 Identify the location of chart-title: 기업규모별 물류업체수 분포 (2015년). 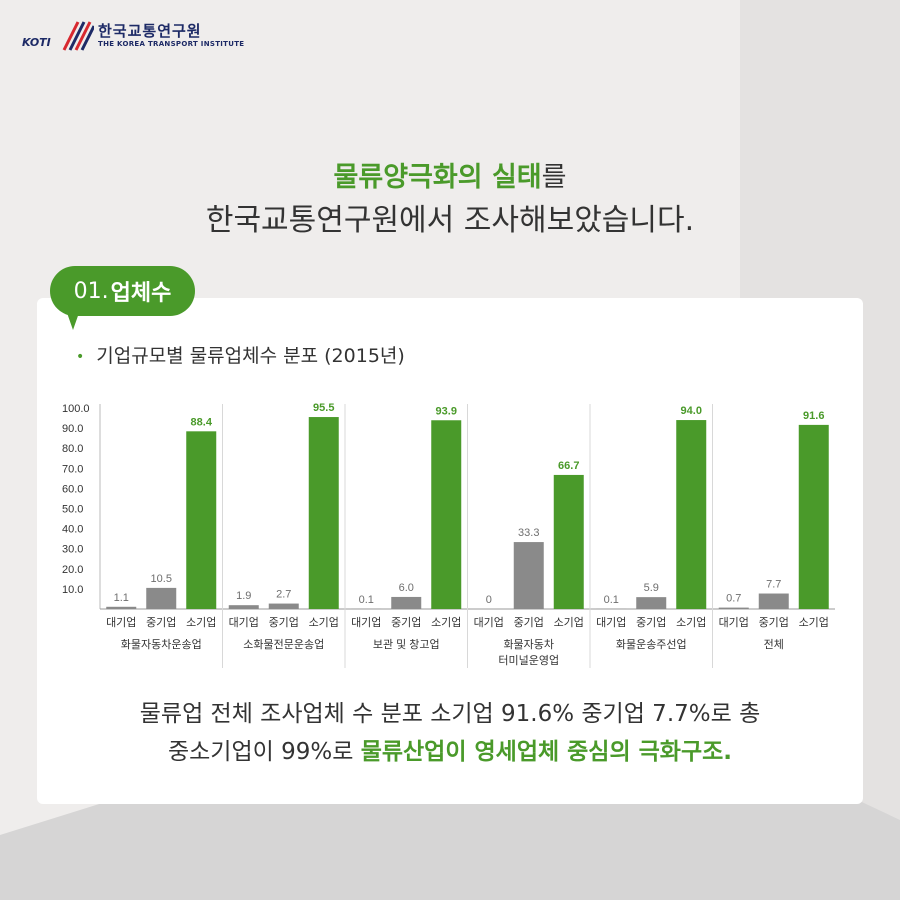
(250, 356).